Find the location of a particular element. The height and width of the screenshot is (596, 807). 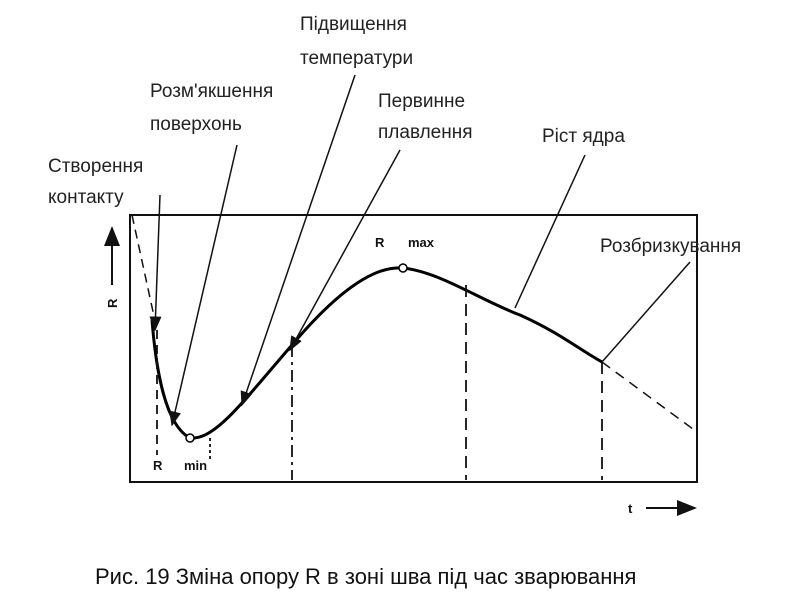

min-point is located at coordinates (190, 438).